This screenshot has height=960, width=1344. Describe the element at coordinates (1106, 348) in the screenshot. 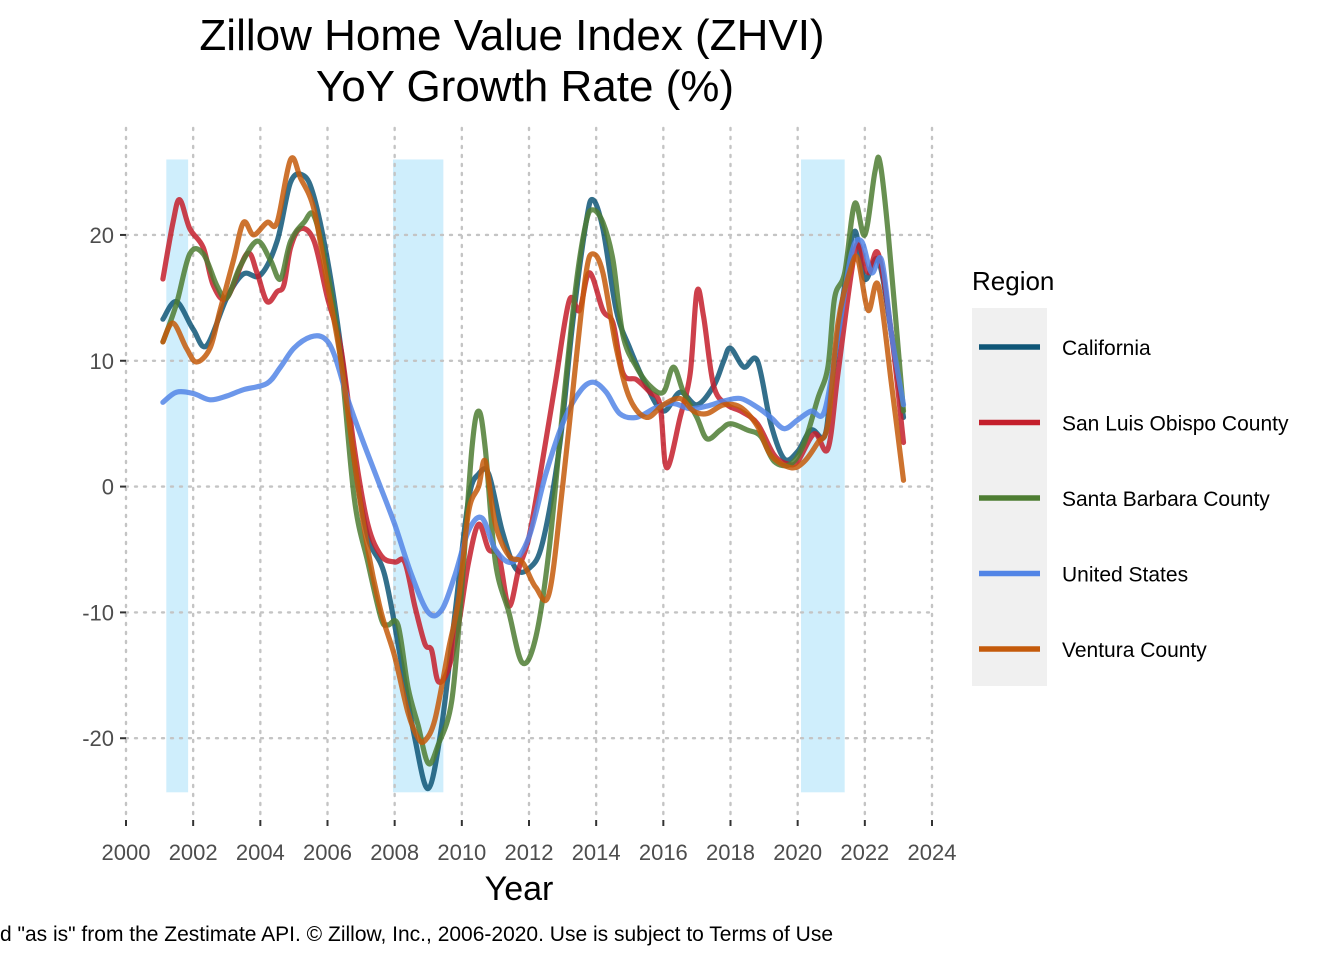

I see `legend-label-california: California` at that location.